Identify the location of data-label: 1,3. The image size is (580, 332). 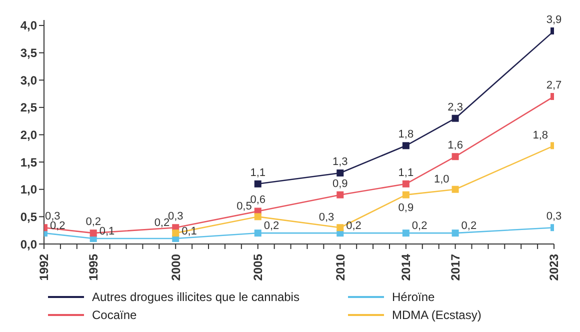
(340, 162).